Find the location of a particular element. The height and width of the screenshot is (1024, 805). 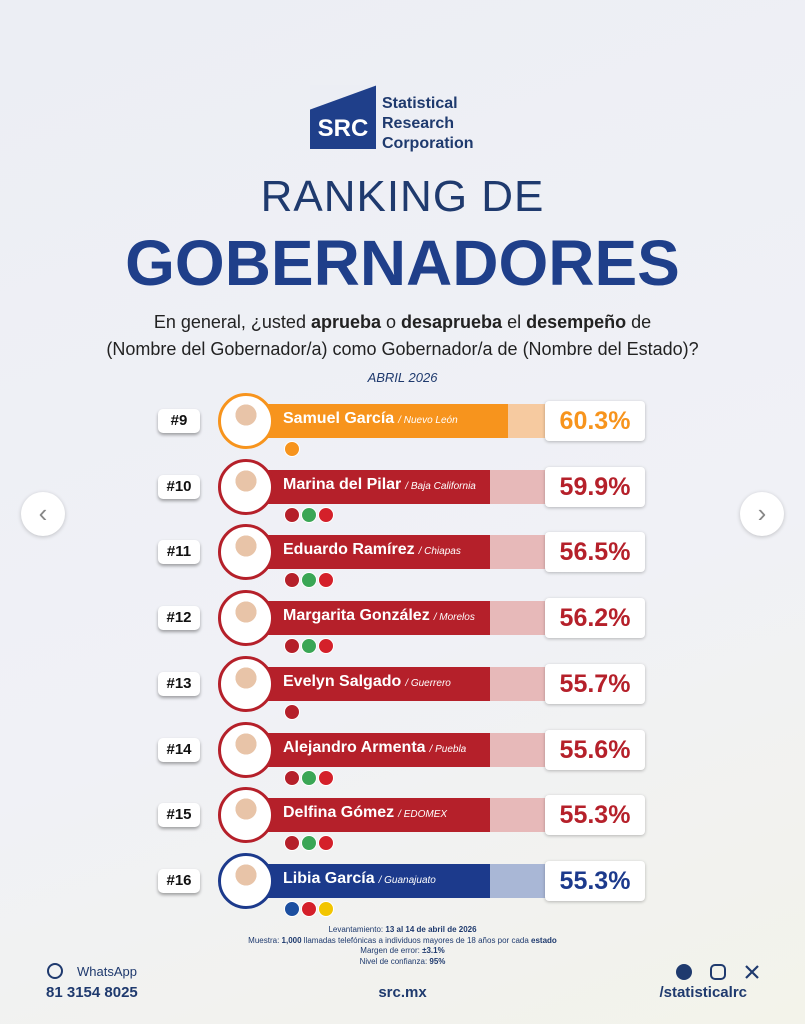

value-box: 56.2% is located at coordinates (595, 618).